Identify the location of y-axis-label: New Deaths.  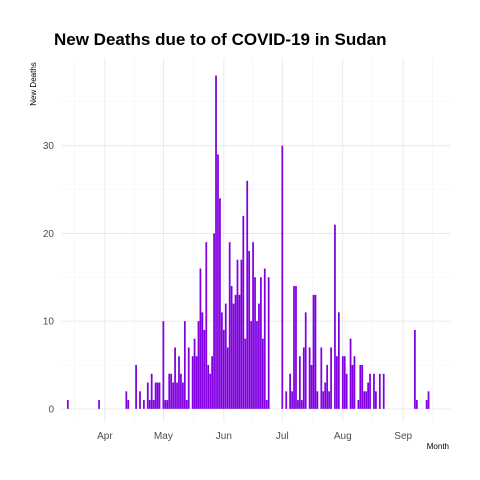
(33, 84).